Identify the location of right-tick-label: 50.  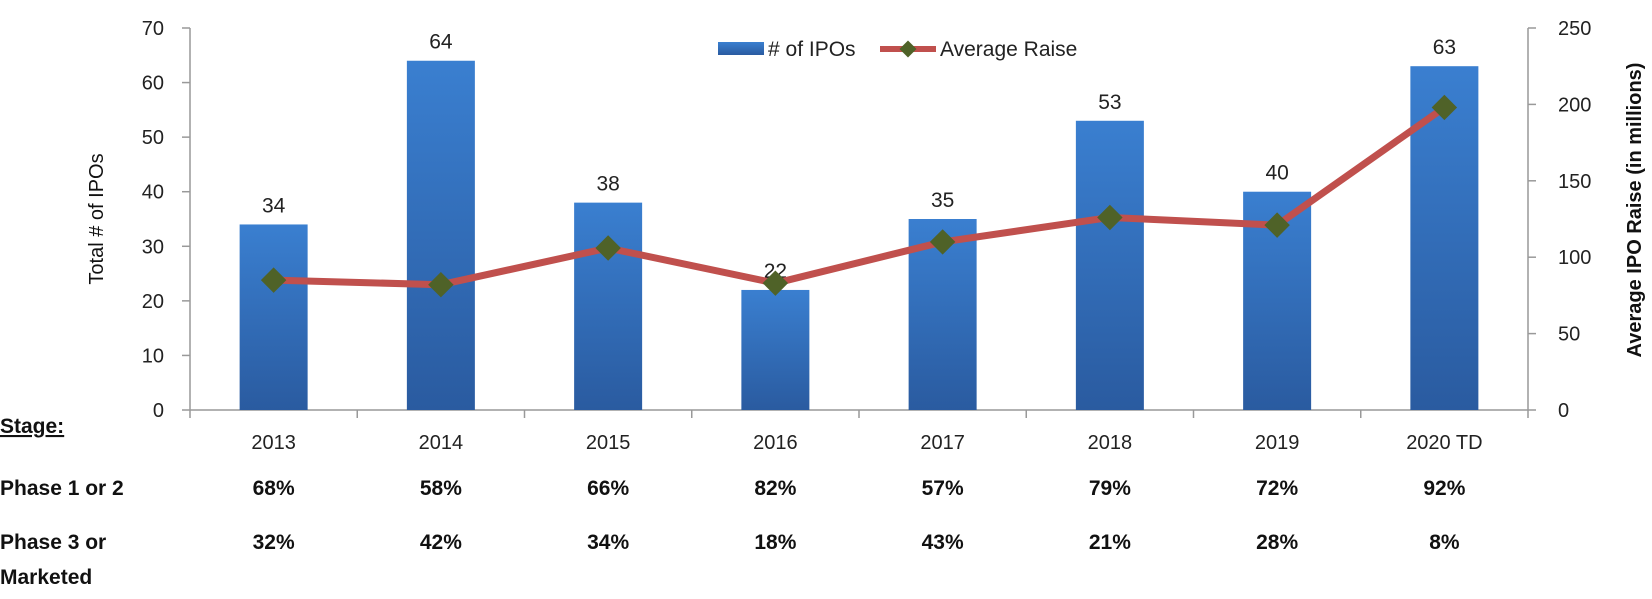
(1569, 335).